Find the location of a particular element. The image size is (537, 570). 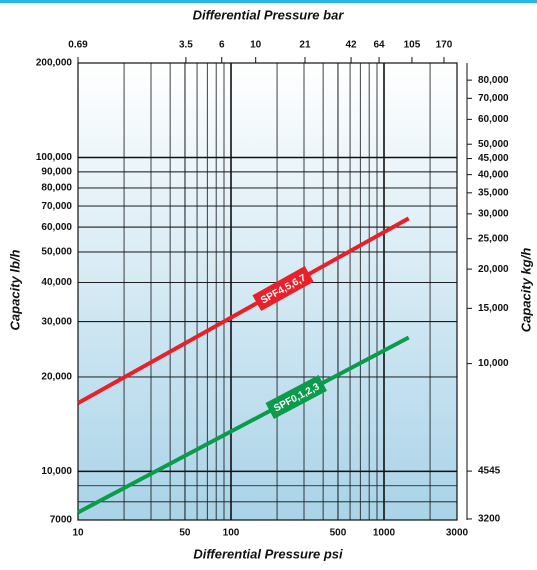

x2-tick-label: 3.5 is located at coordinates (186, 45).